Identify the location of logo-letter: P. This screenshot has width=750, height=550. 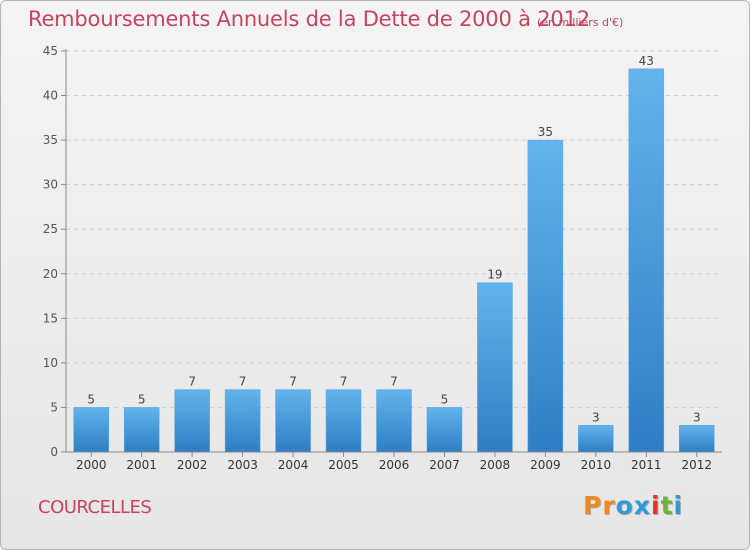
(593, 505).